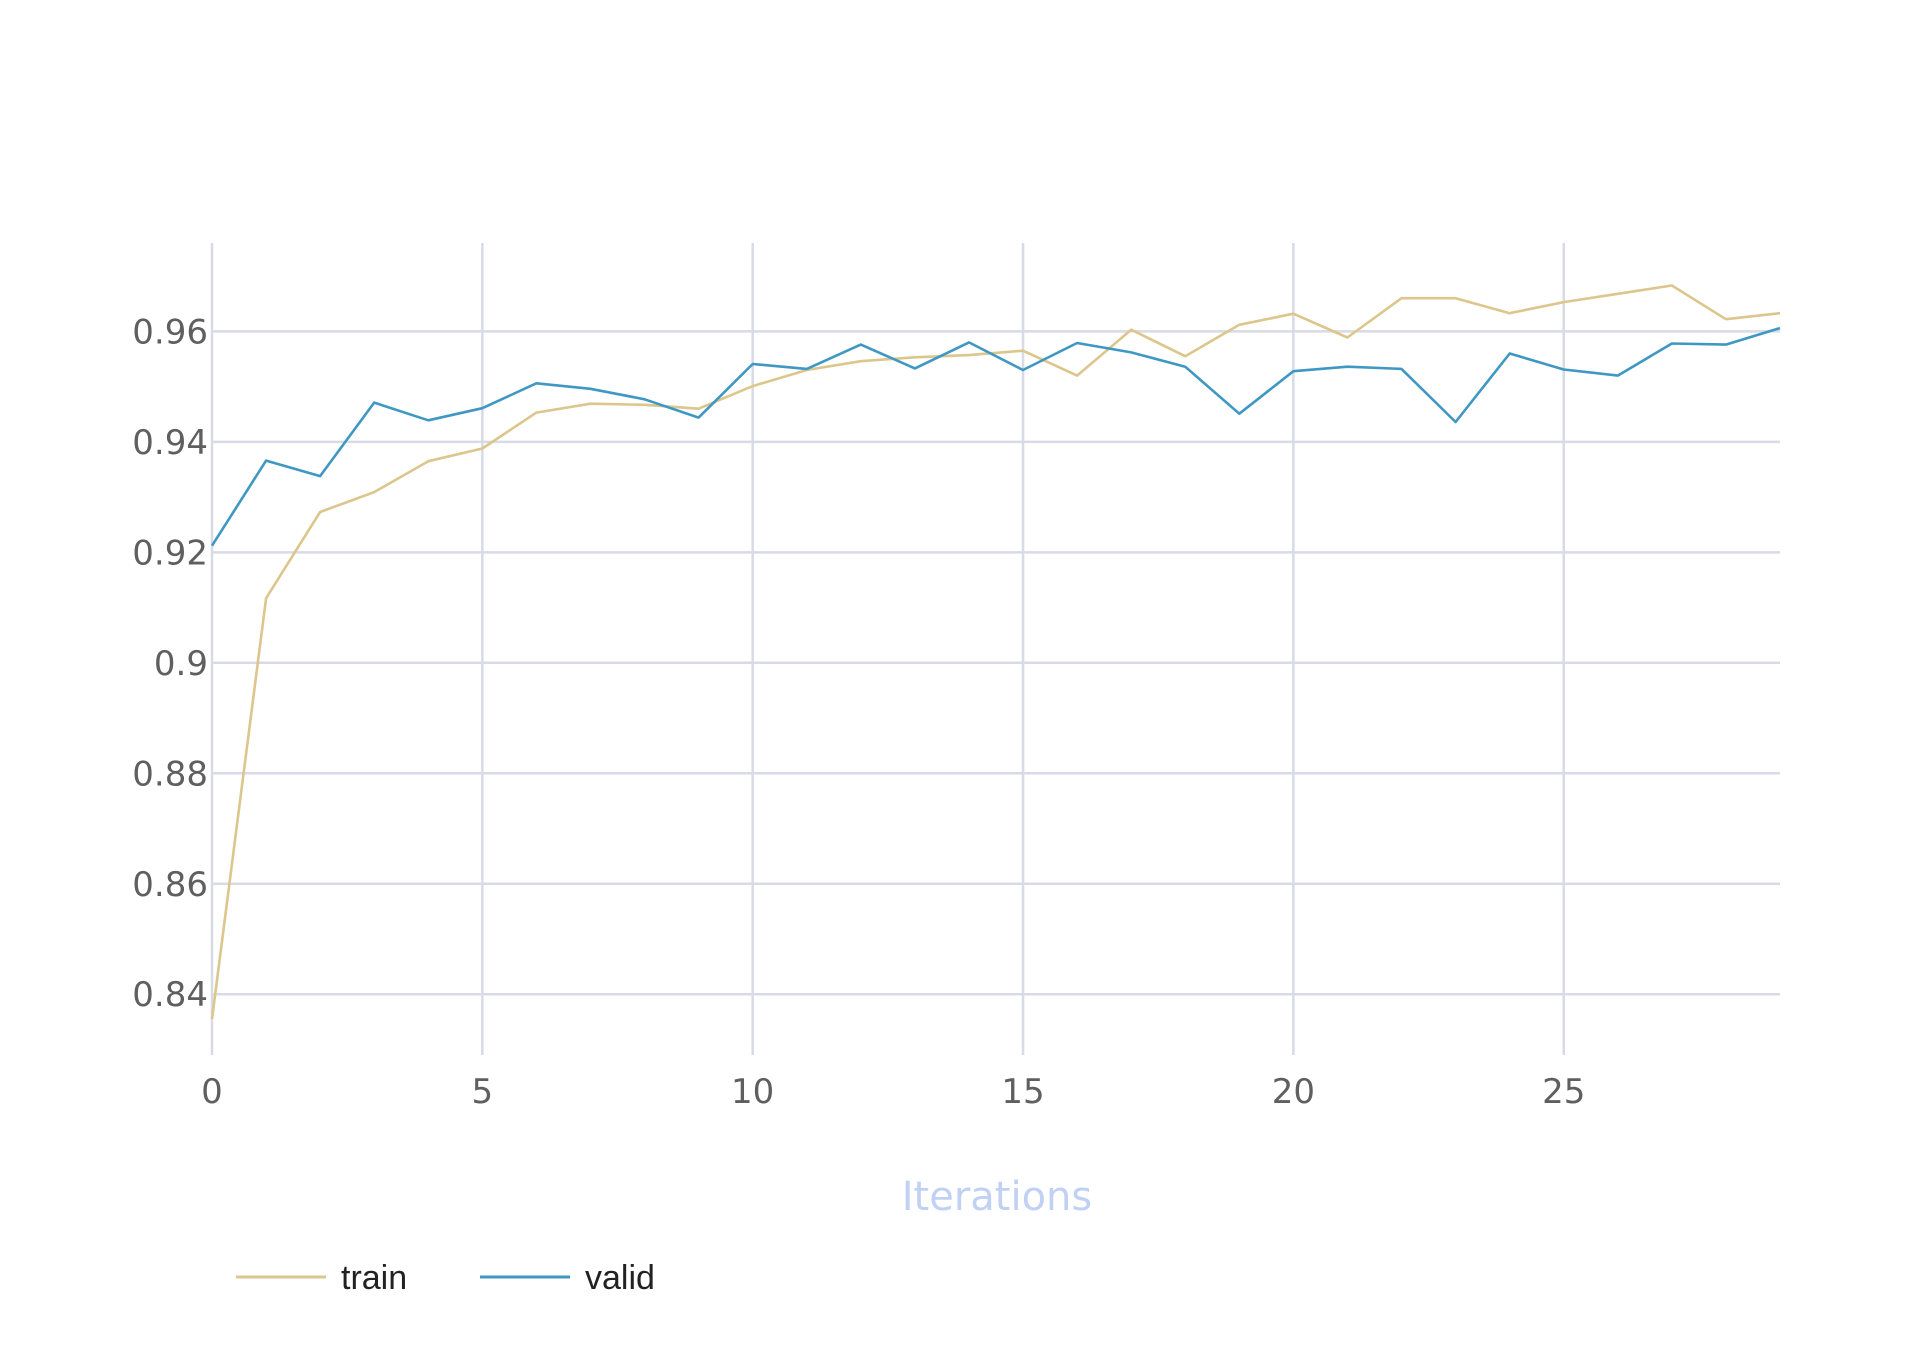 This screenshot has height=1350, width=1914. What do you see at coordinates (170, 885) in the screenshot?
I see `y-tick-label: 0.86` at bounding box center [170, 885].